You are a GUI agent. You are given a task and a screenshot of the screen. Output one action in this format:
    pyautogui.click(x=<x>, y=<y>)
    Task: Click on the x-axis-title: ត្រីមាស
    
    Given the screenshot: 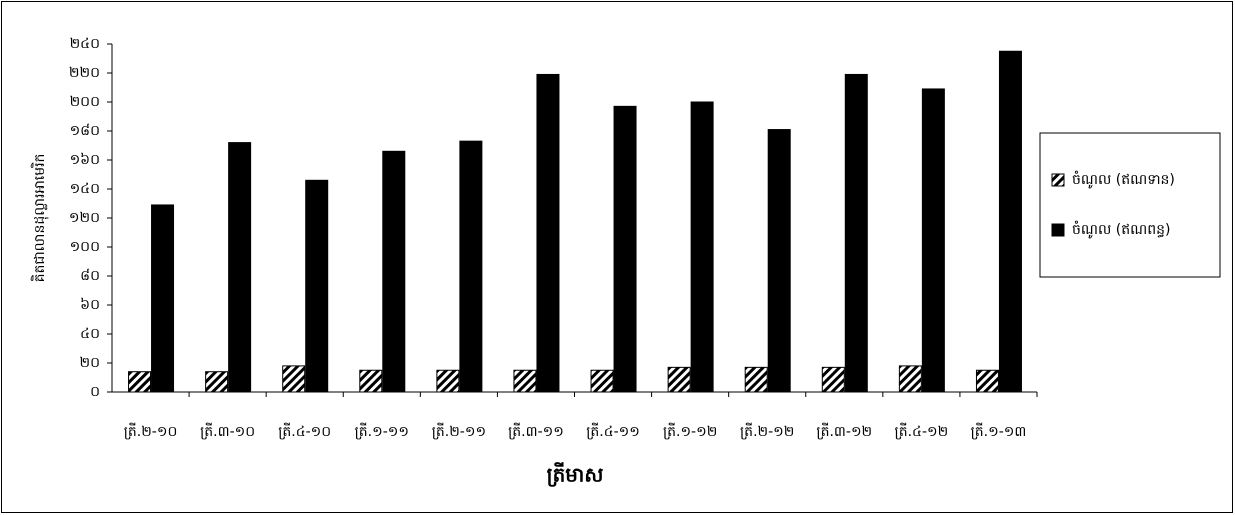 What is the action you would take?
    pyautogui.click(x=575, y=475)
    